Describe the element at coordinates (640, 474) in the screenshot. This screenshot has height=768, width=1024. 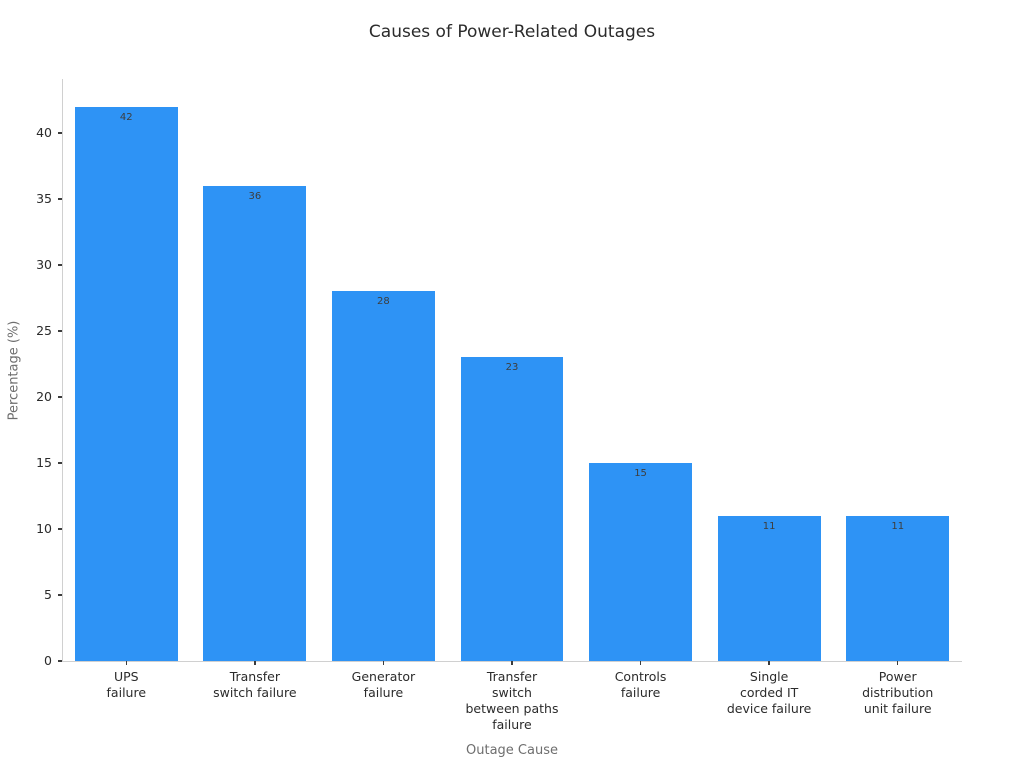
I see `bar-value-label: 15` at that location.